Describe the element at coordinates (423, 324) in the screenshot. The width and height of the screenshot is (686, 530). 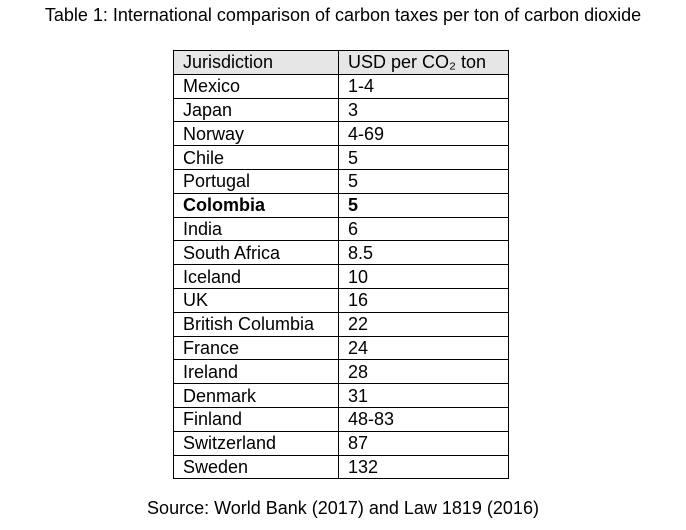
I see `table-cell: 22` at that location.